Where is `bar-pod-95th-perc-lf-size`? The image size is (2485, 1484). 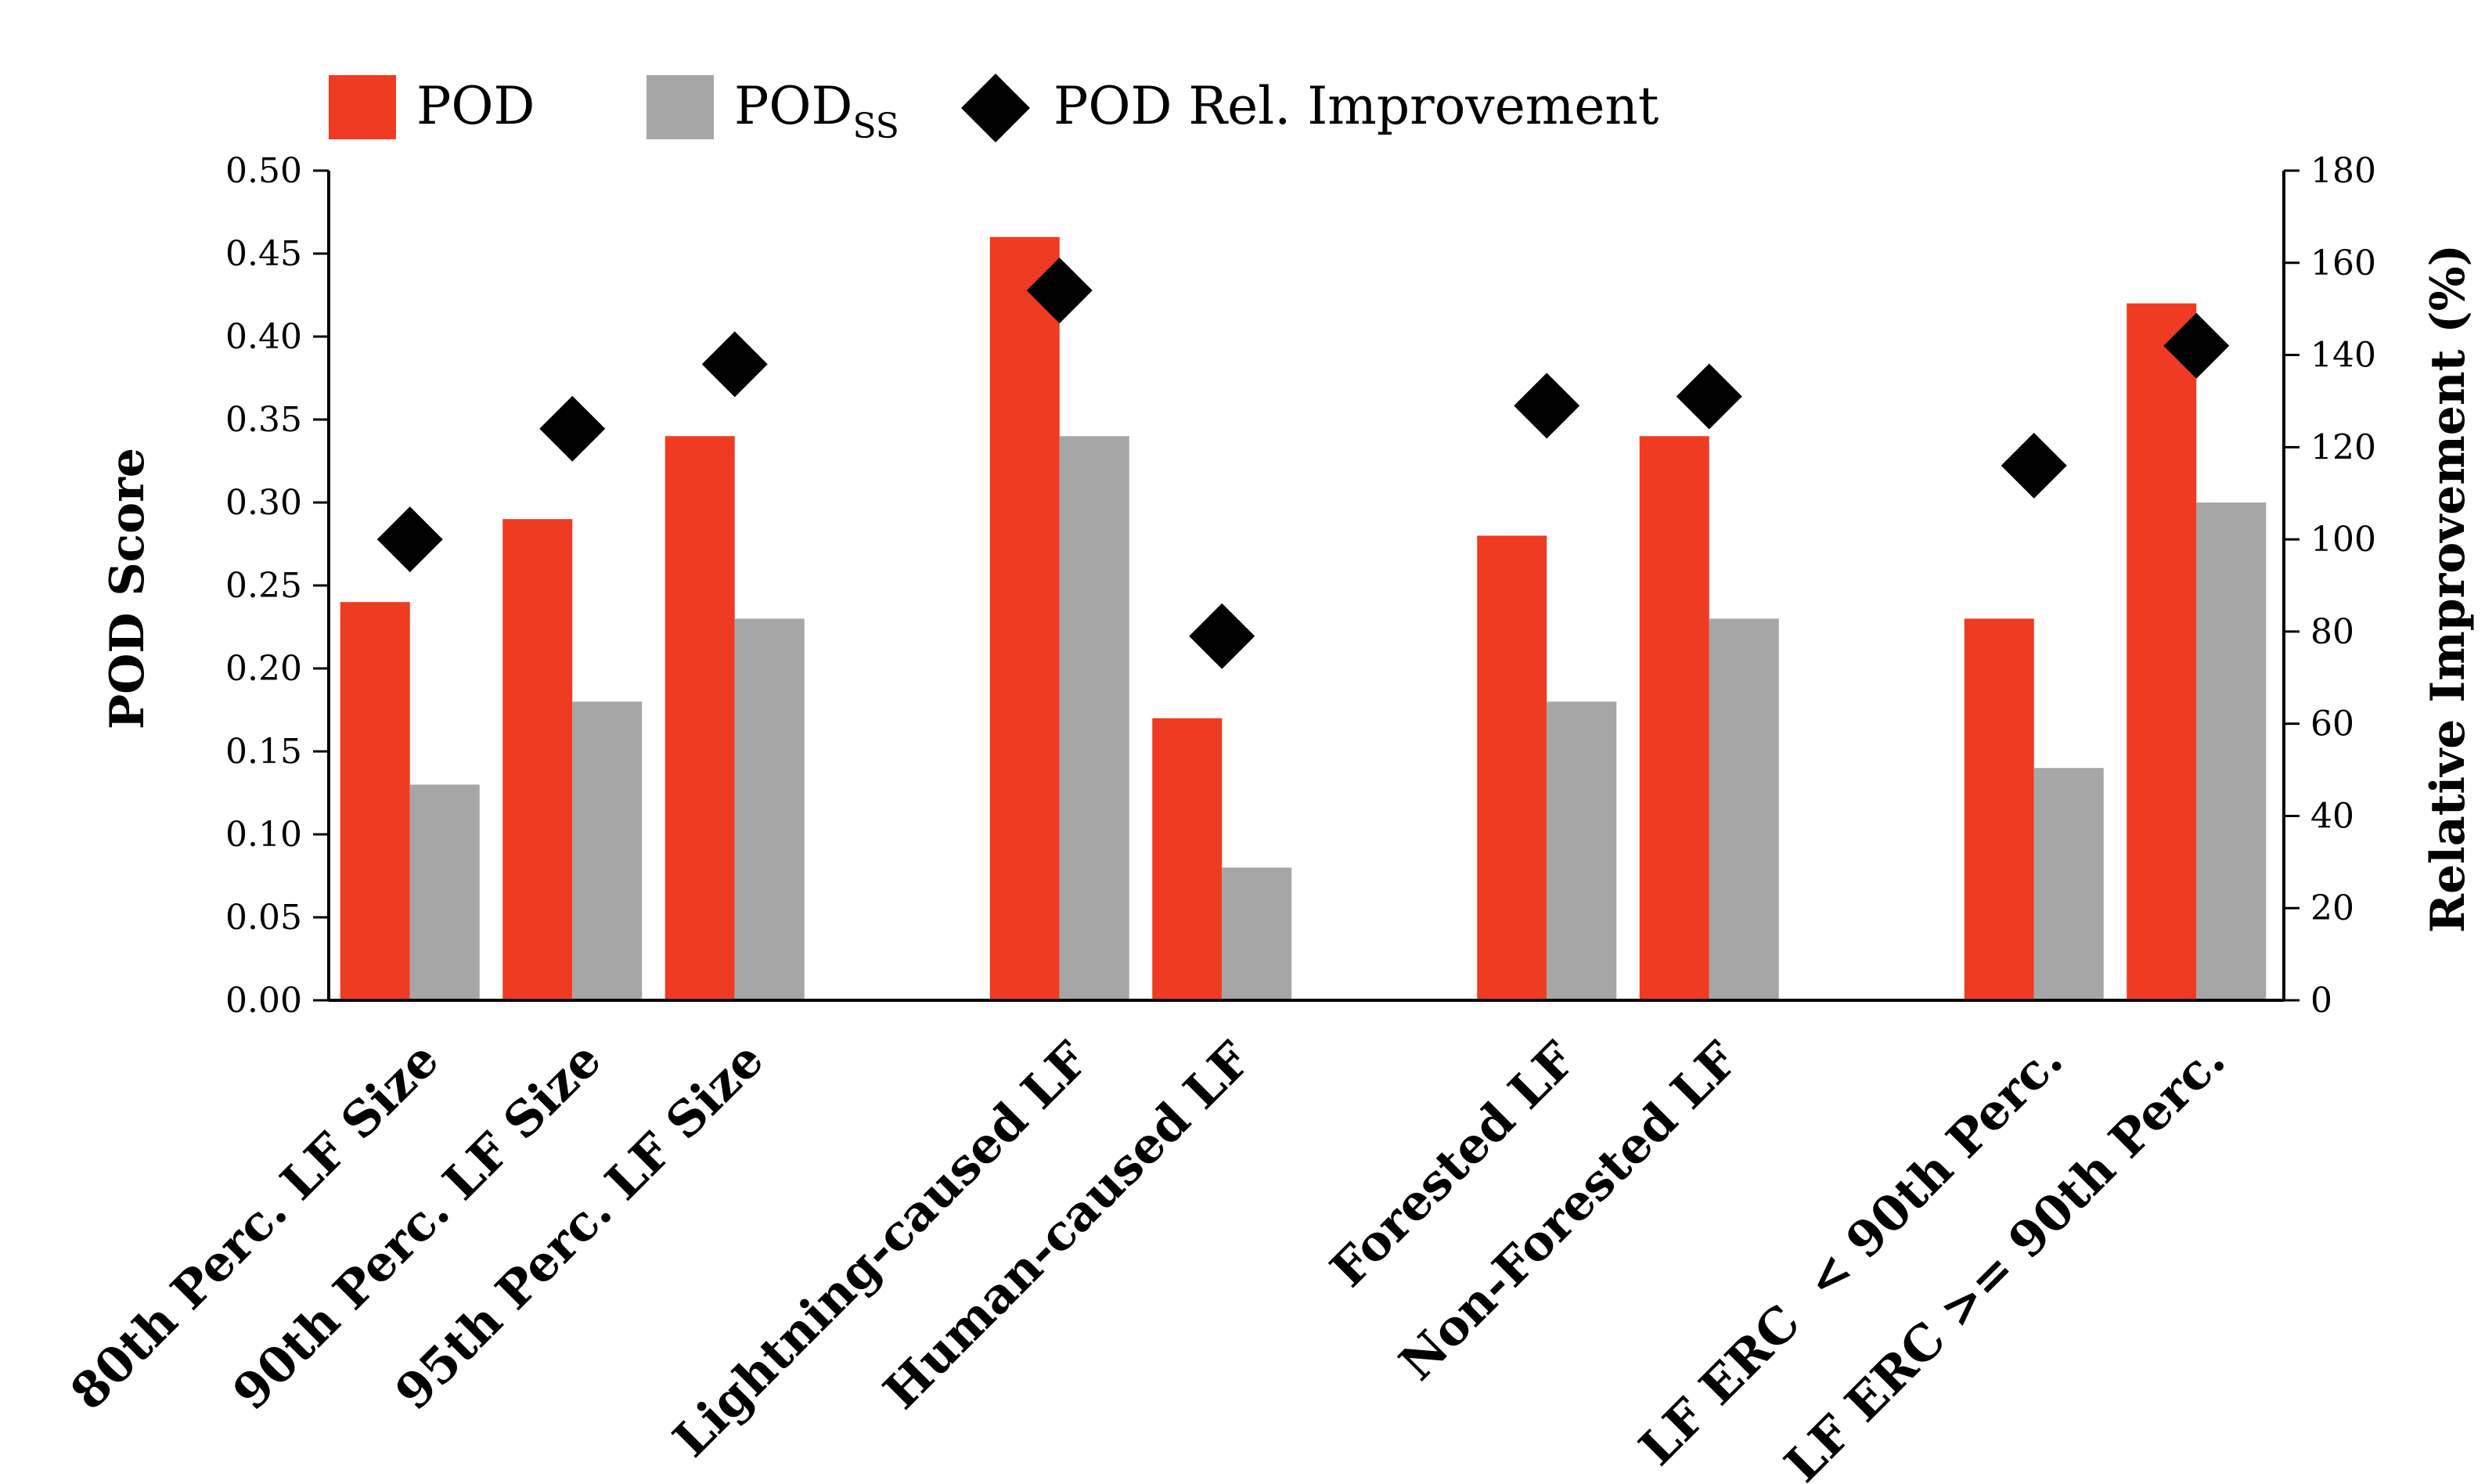 bar-pod-95th-perc-lf-size is located at coordinates (699, 718).